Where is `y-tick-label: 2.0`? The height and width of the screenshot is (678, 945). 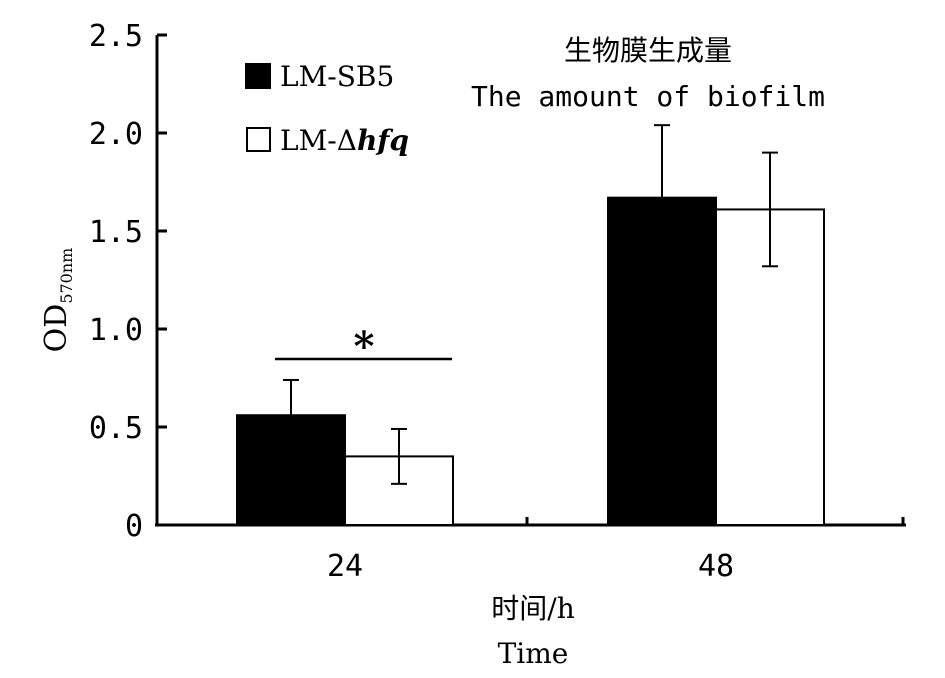
y-tick-label: 2.0 is located at coordinates (116, 134).